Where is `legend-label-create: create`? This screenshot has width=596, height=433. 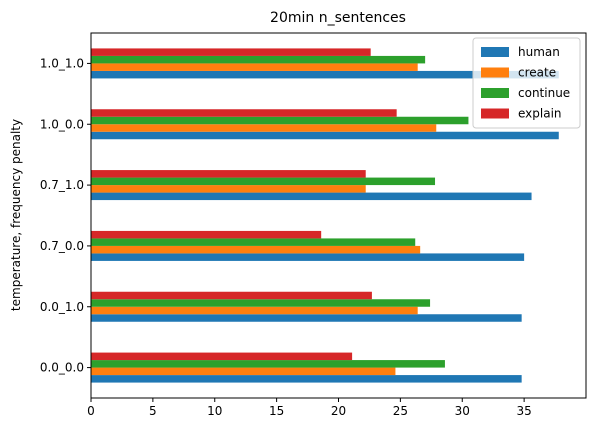
legend-label-create: create is located at coordinates (537, 73).